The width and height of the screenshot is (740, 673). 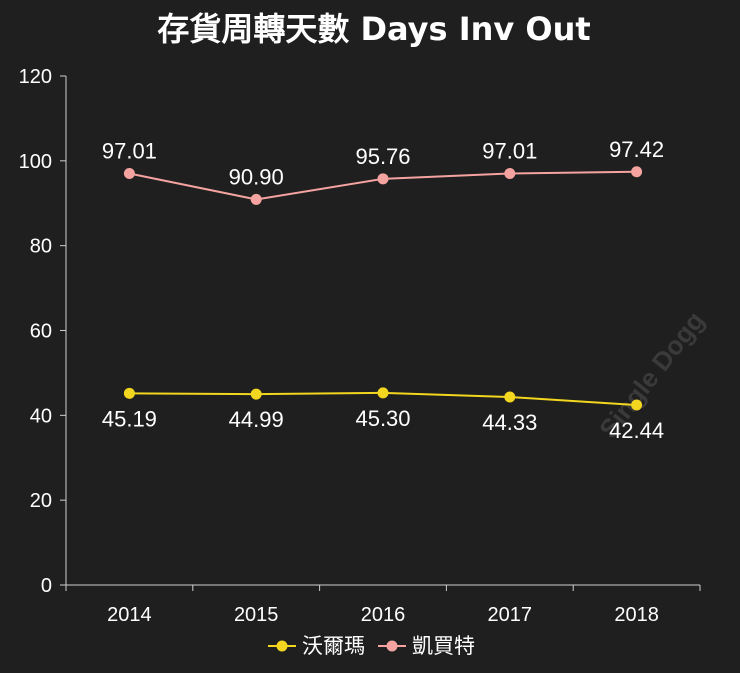 What do you see at coordinates (636, 430) in the screenshot?
I see `data-label: 42.44` at bounding box center [636, 430].